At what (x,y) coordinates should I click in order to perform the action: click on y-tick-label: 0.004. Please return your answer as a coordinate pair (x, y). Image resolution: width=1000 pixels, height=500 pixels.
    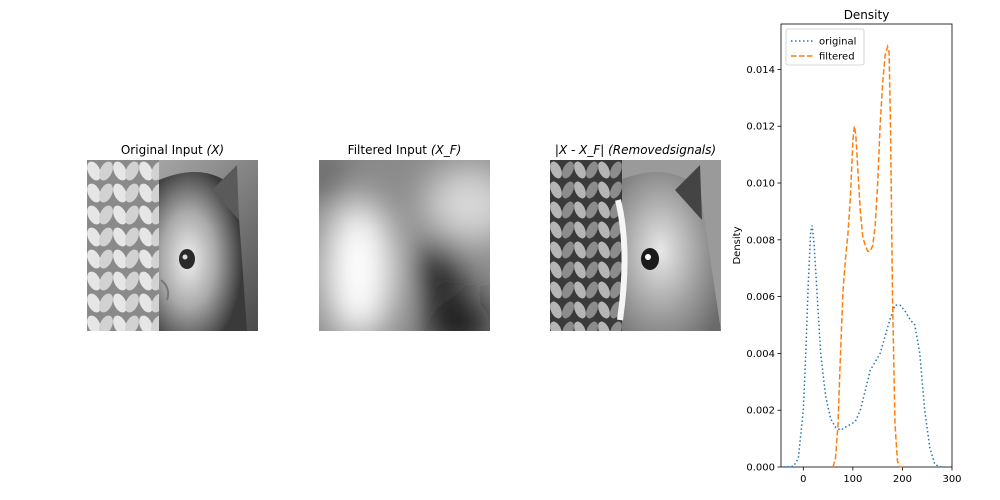
    Looking at the image, I should click on (760, 354).